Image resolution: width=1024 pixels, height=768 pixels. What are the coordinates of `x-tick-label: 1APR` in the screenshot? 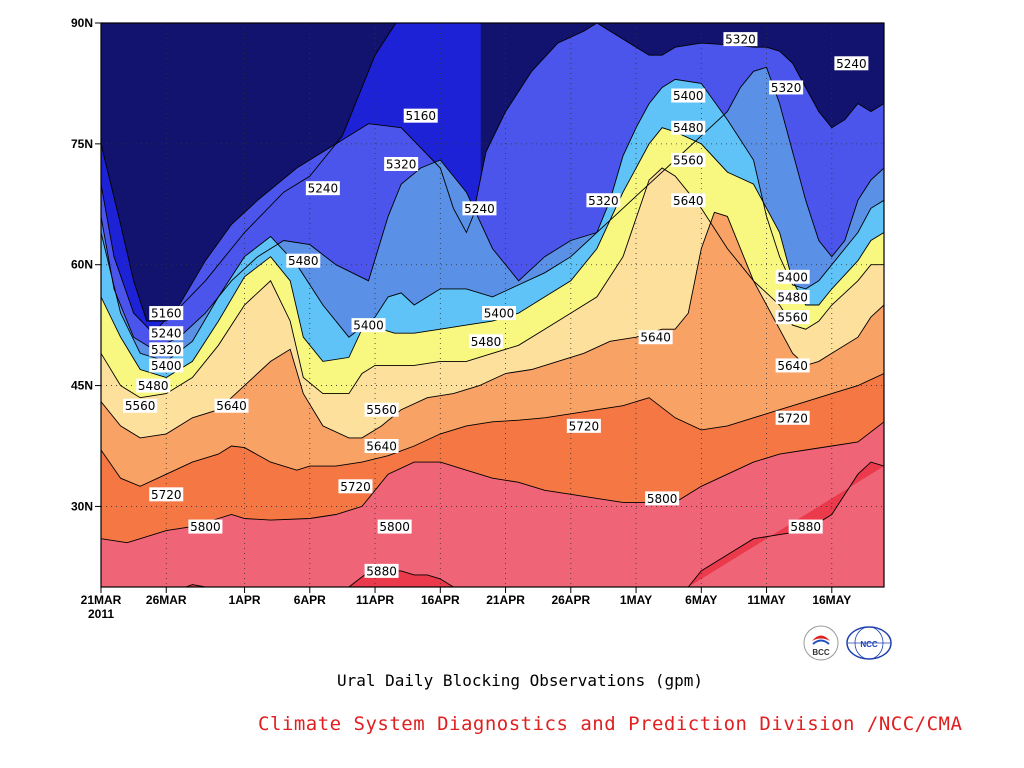 It's located at (245, 600).